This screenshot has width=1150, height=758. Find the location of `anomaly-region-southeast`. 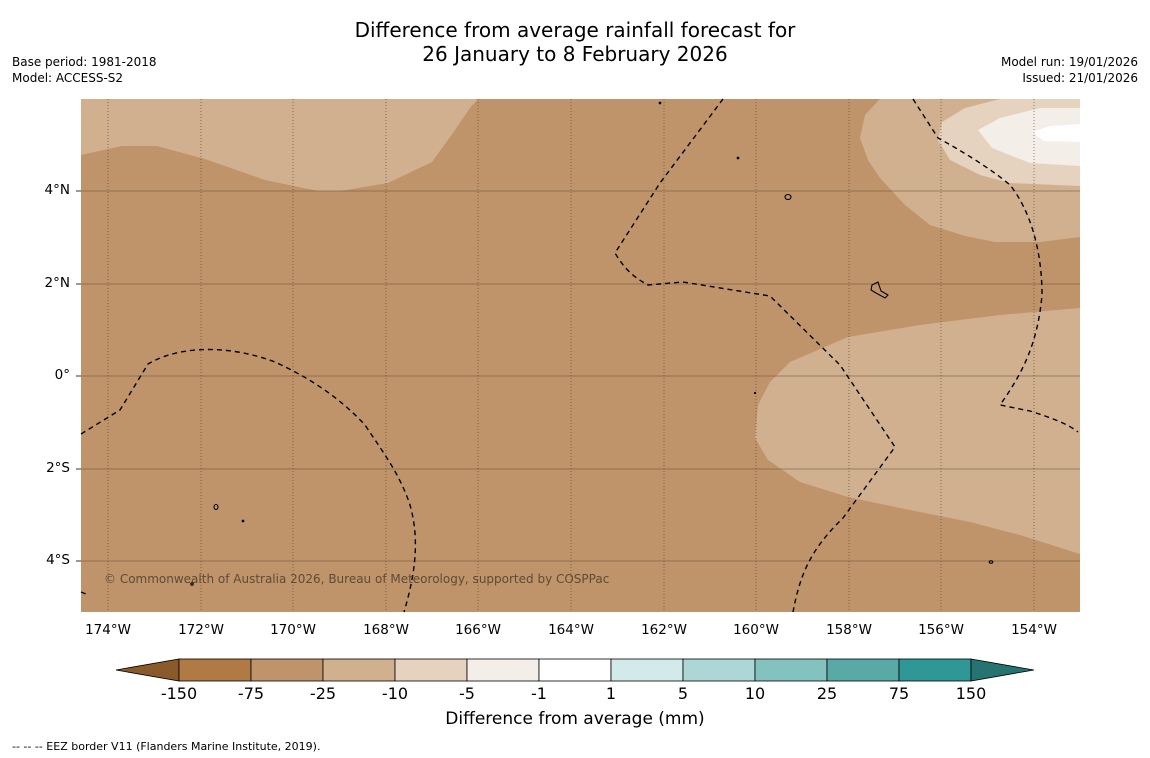

anomaly-region-southeast is located at coordinates (917, 431).